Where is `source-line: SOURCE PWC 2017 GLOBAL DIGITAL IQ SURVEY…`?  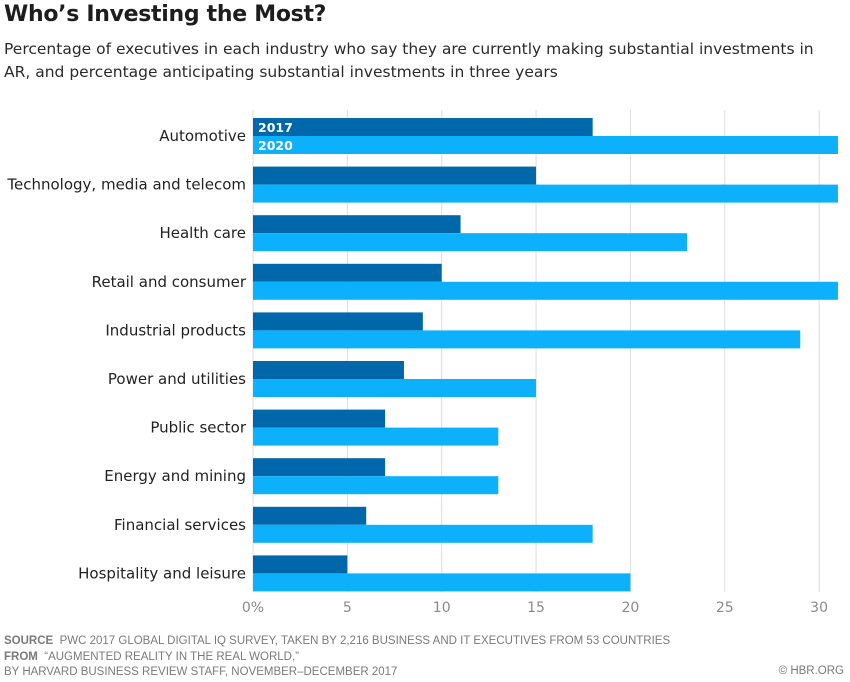 source-line: SOURCE PWC 2017 GLOBAL DIGITAL IQ SURVEY… is located at coordinates (337, 642).